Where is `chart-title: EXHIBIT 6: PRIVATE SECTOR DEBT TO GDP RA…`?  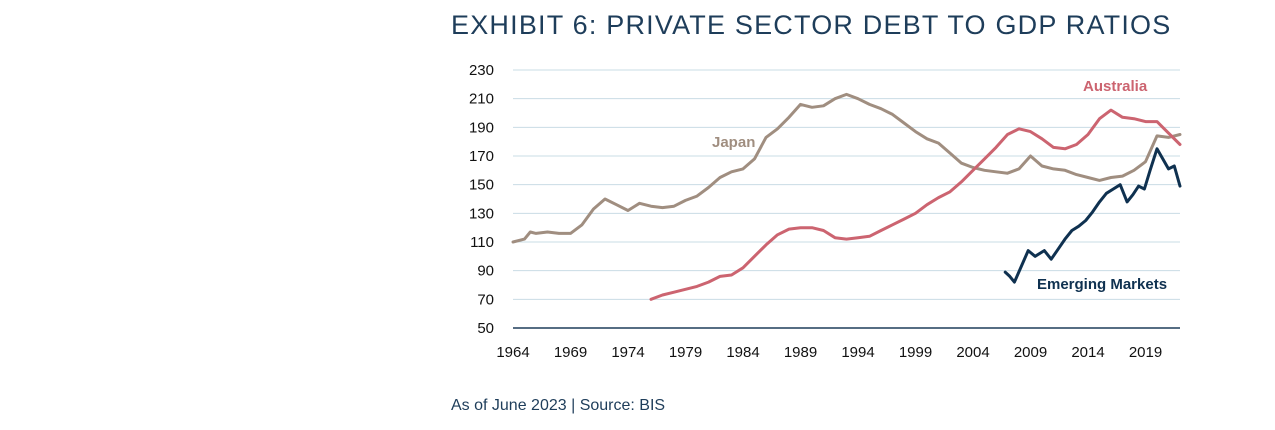 chart-title: EXHIBIT 6: PRIVATE SECTOR DEBT TO GDP RA… is located at coordinates (811, 25).